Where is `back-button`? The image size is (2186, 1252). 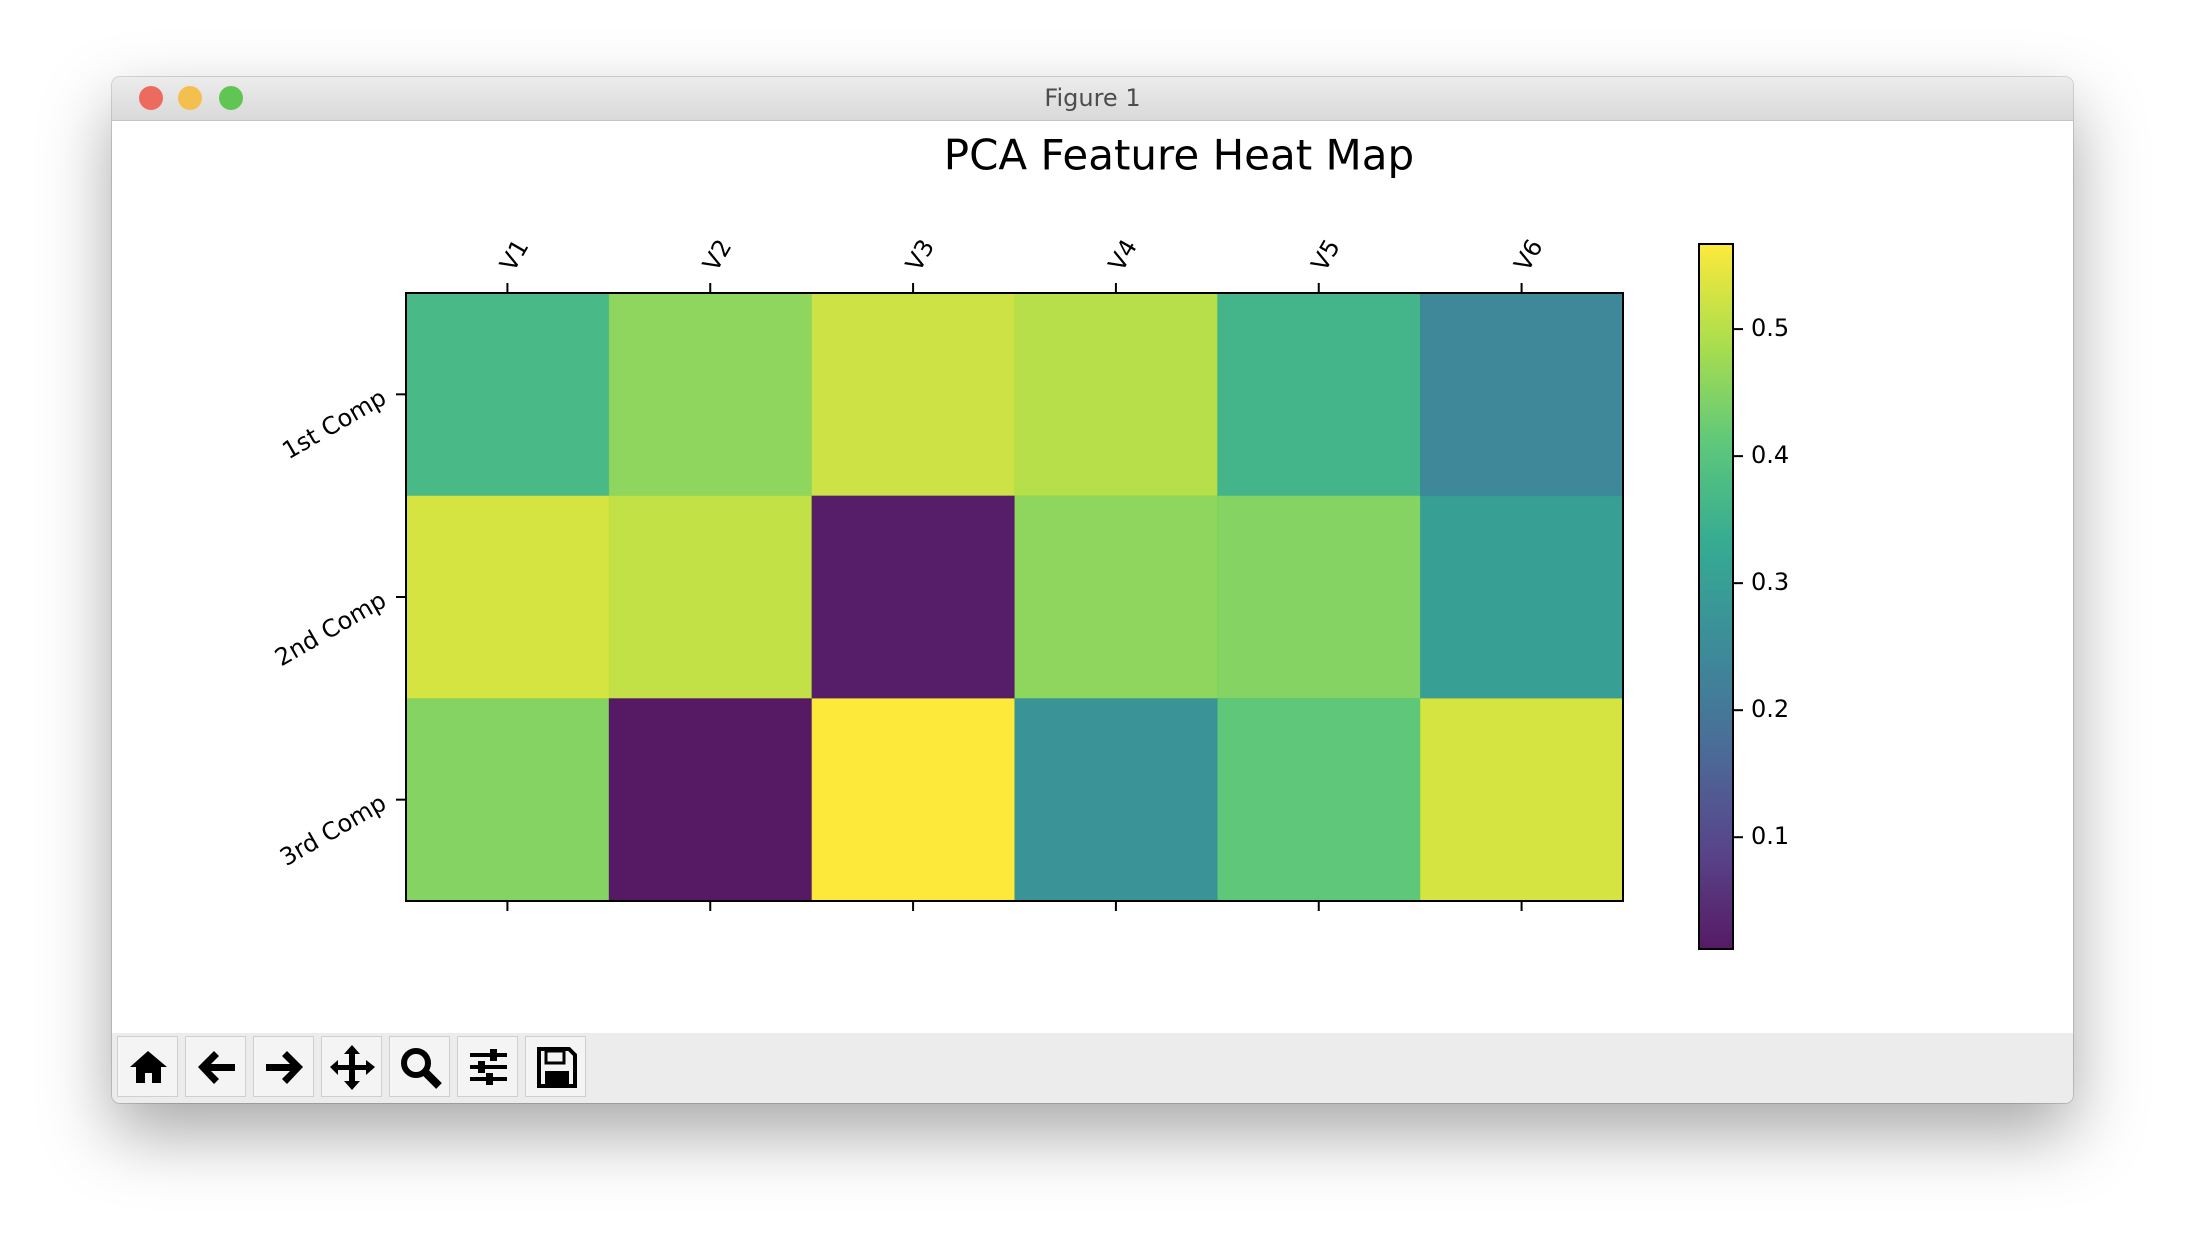 back-button is located at coordinates (215, 1066).